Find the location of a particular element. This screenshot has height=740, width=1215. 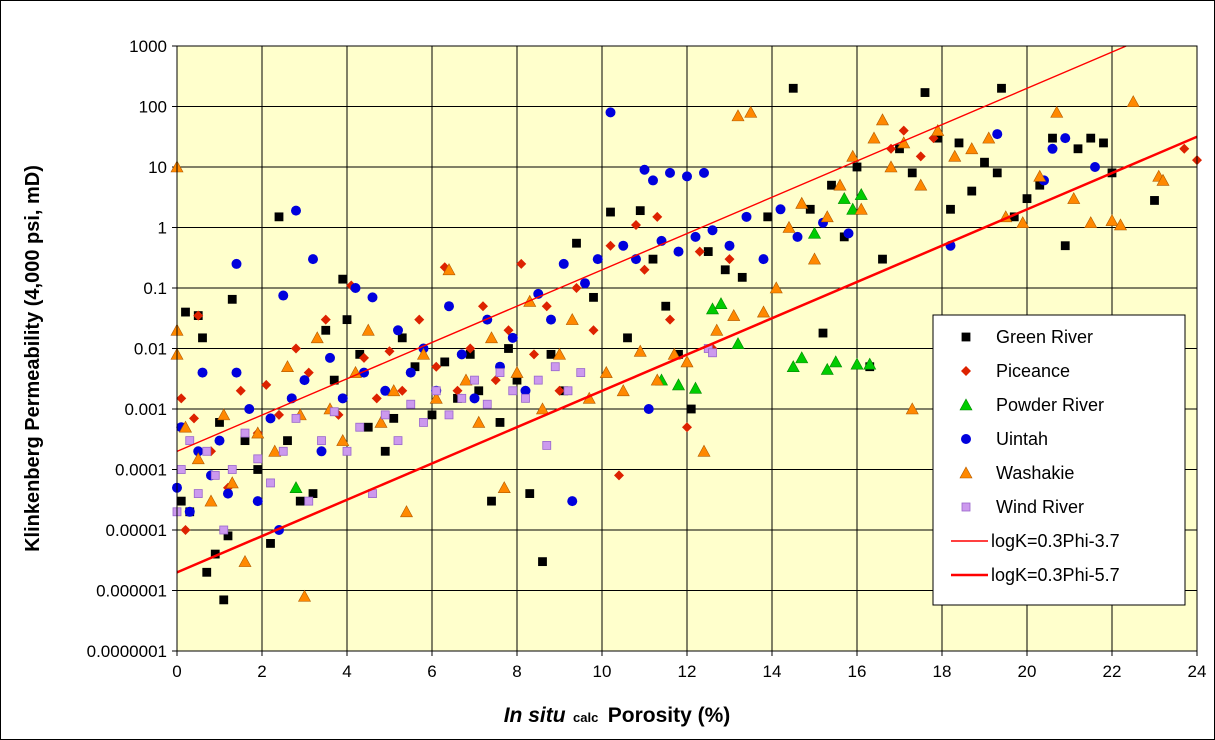

legend-label: Powder River is located at coordinates (1050, 405).